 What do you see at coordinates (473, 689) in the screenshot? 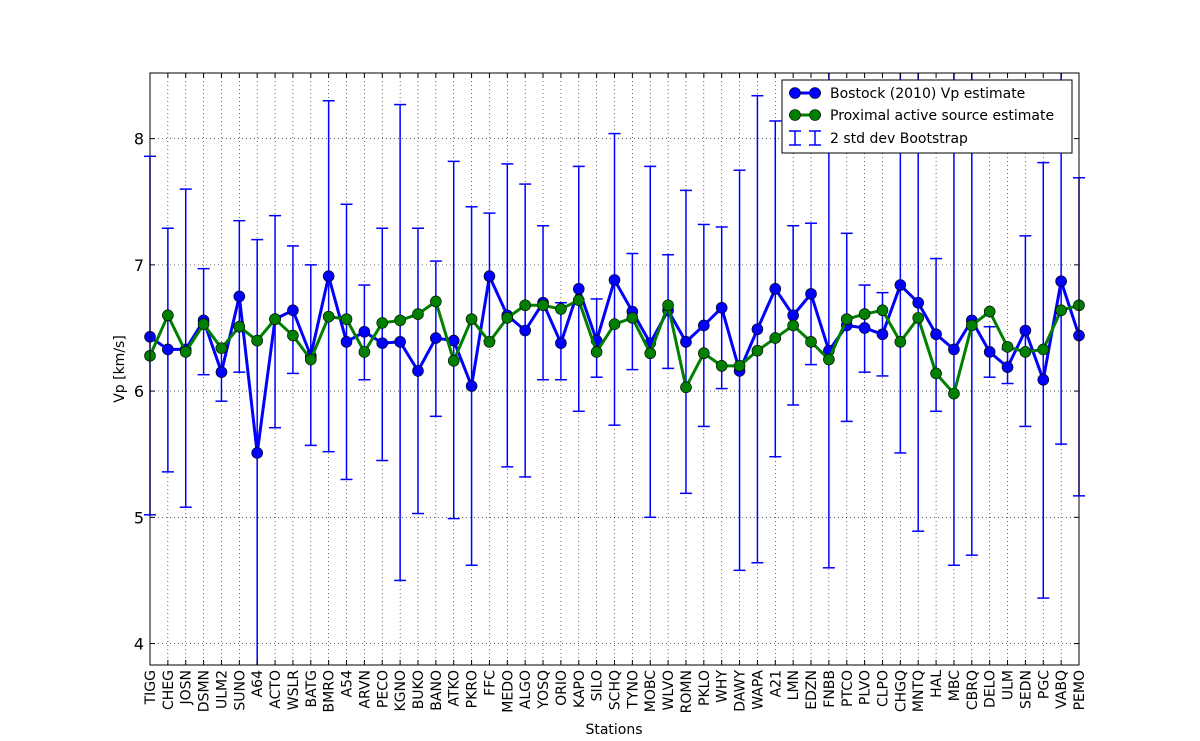
I see `x-tick-label: PKRO` at bounding box center [473, 689].